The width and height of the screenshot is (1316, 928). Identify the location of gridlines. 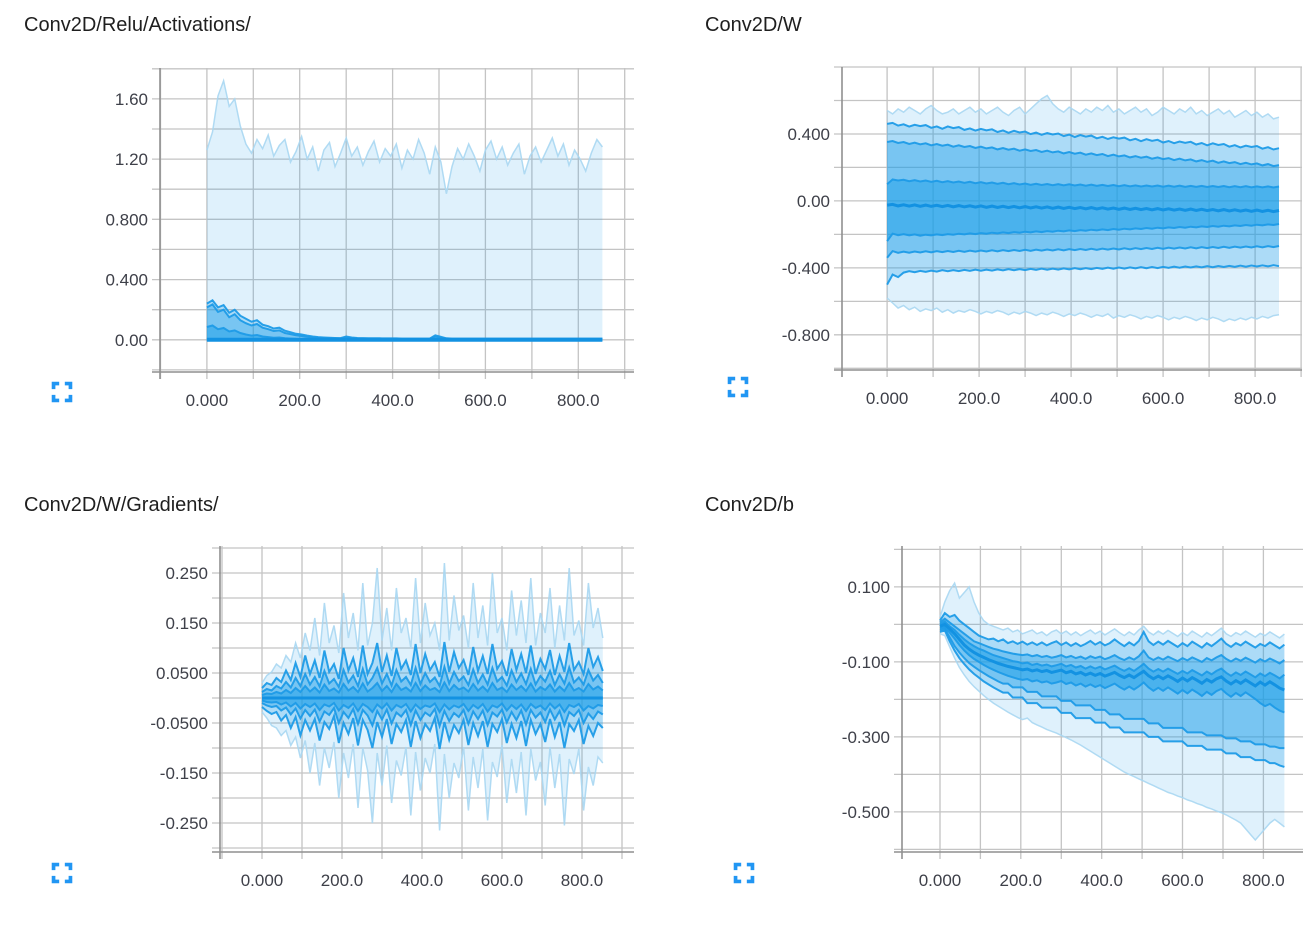
(1098, 702).